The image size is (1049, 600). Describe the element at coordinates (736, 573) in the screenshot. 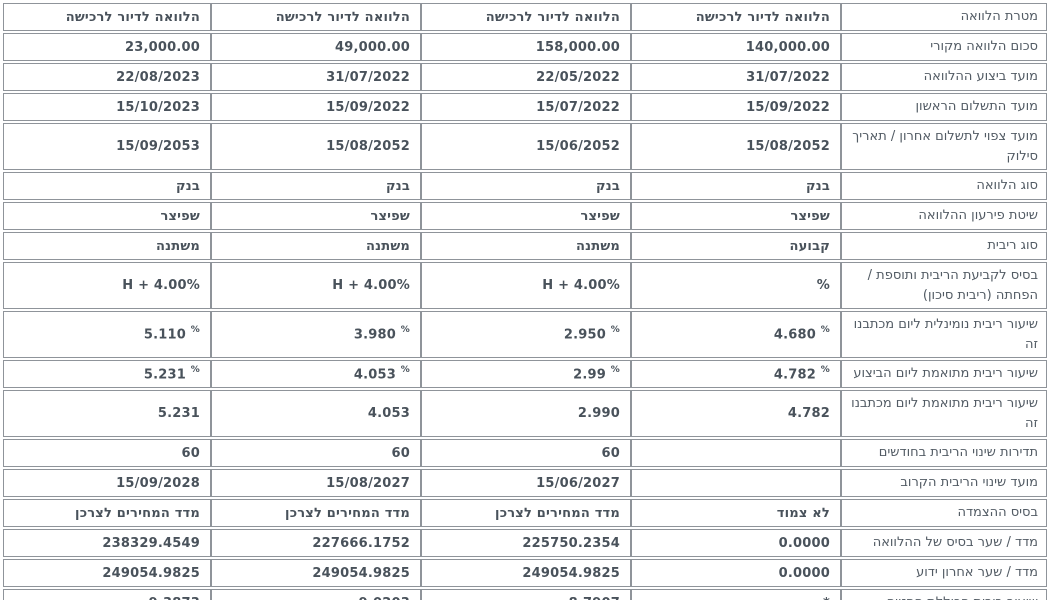

I see `cell-value: 0.0000` at that location.